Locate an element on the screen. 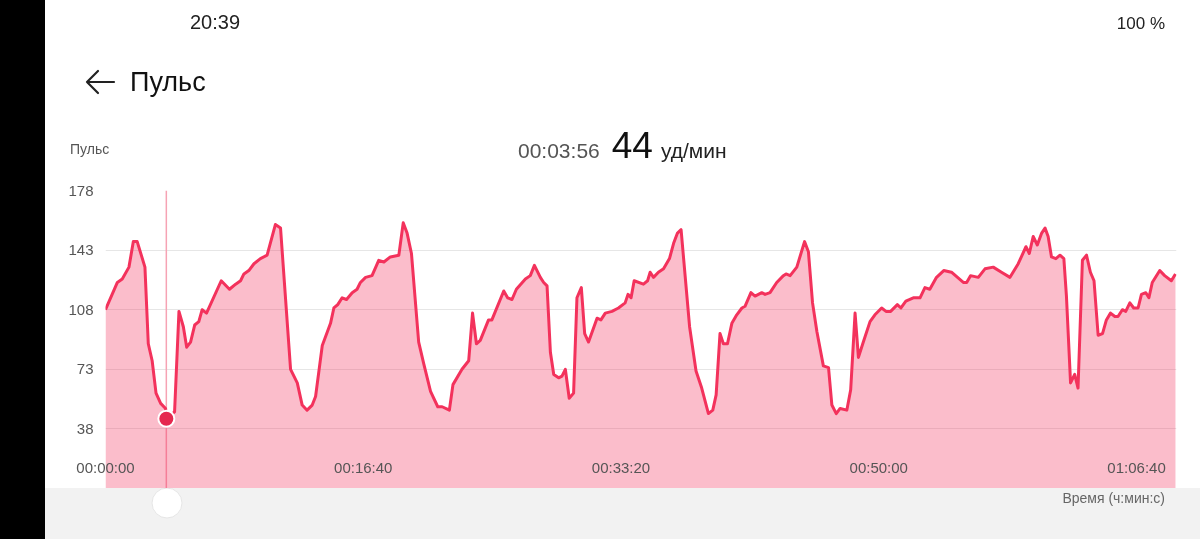 Image resolution: width=1200 pixels, height=539 pixels. y-tick-label: 178 is located at coordinates (81, 190).